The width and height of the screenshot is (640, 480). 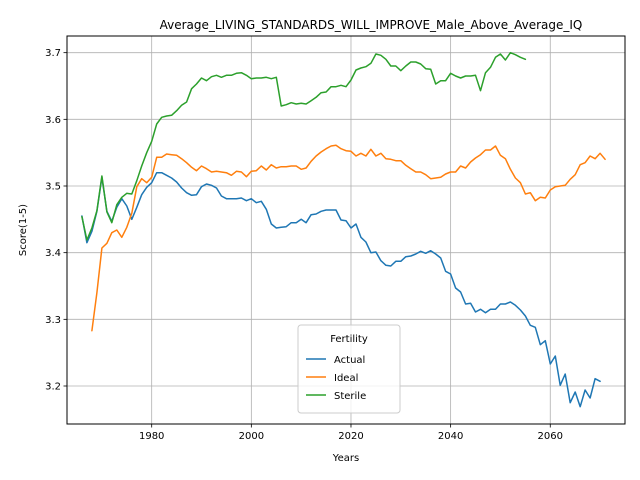 I want to click on x-tick-label: 2060, so click(x=550, y=436).